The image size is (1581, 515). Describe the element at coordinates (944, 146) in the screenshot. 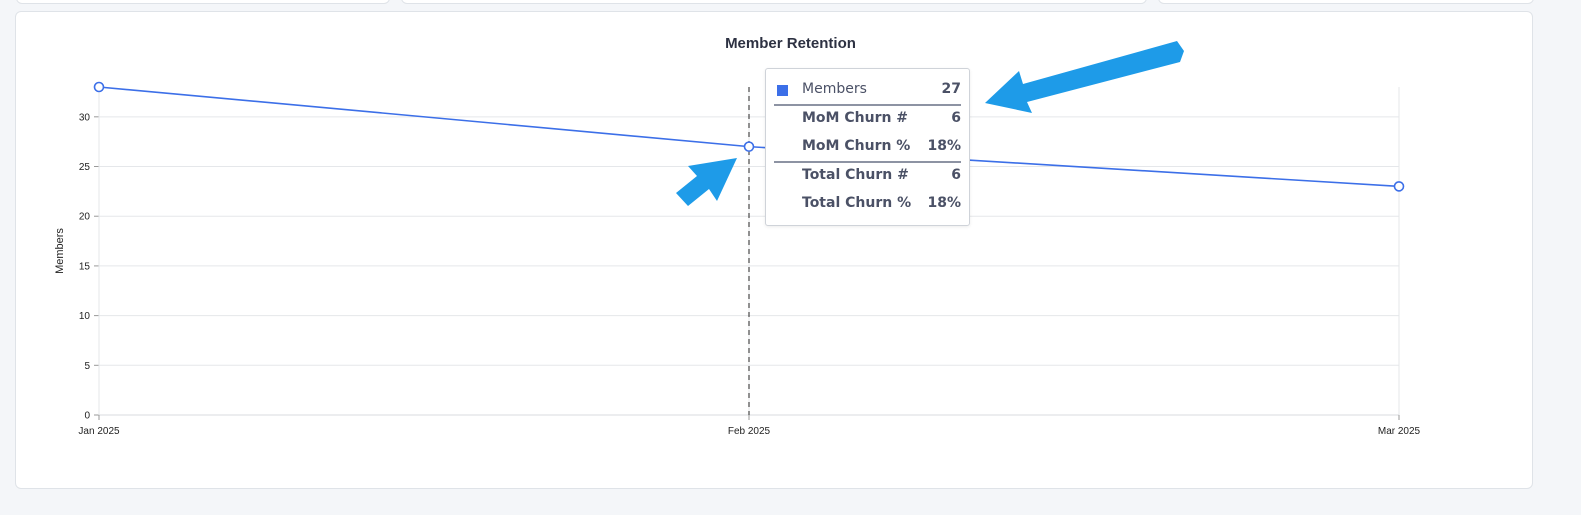

I see `tooltip-mom-churn-pct-value: 18%` at that location.